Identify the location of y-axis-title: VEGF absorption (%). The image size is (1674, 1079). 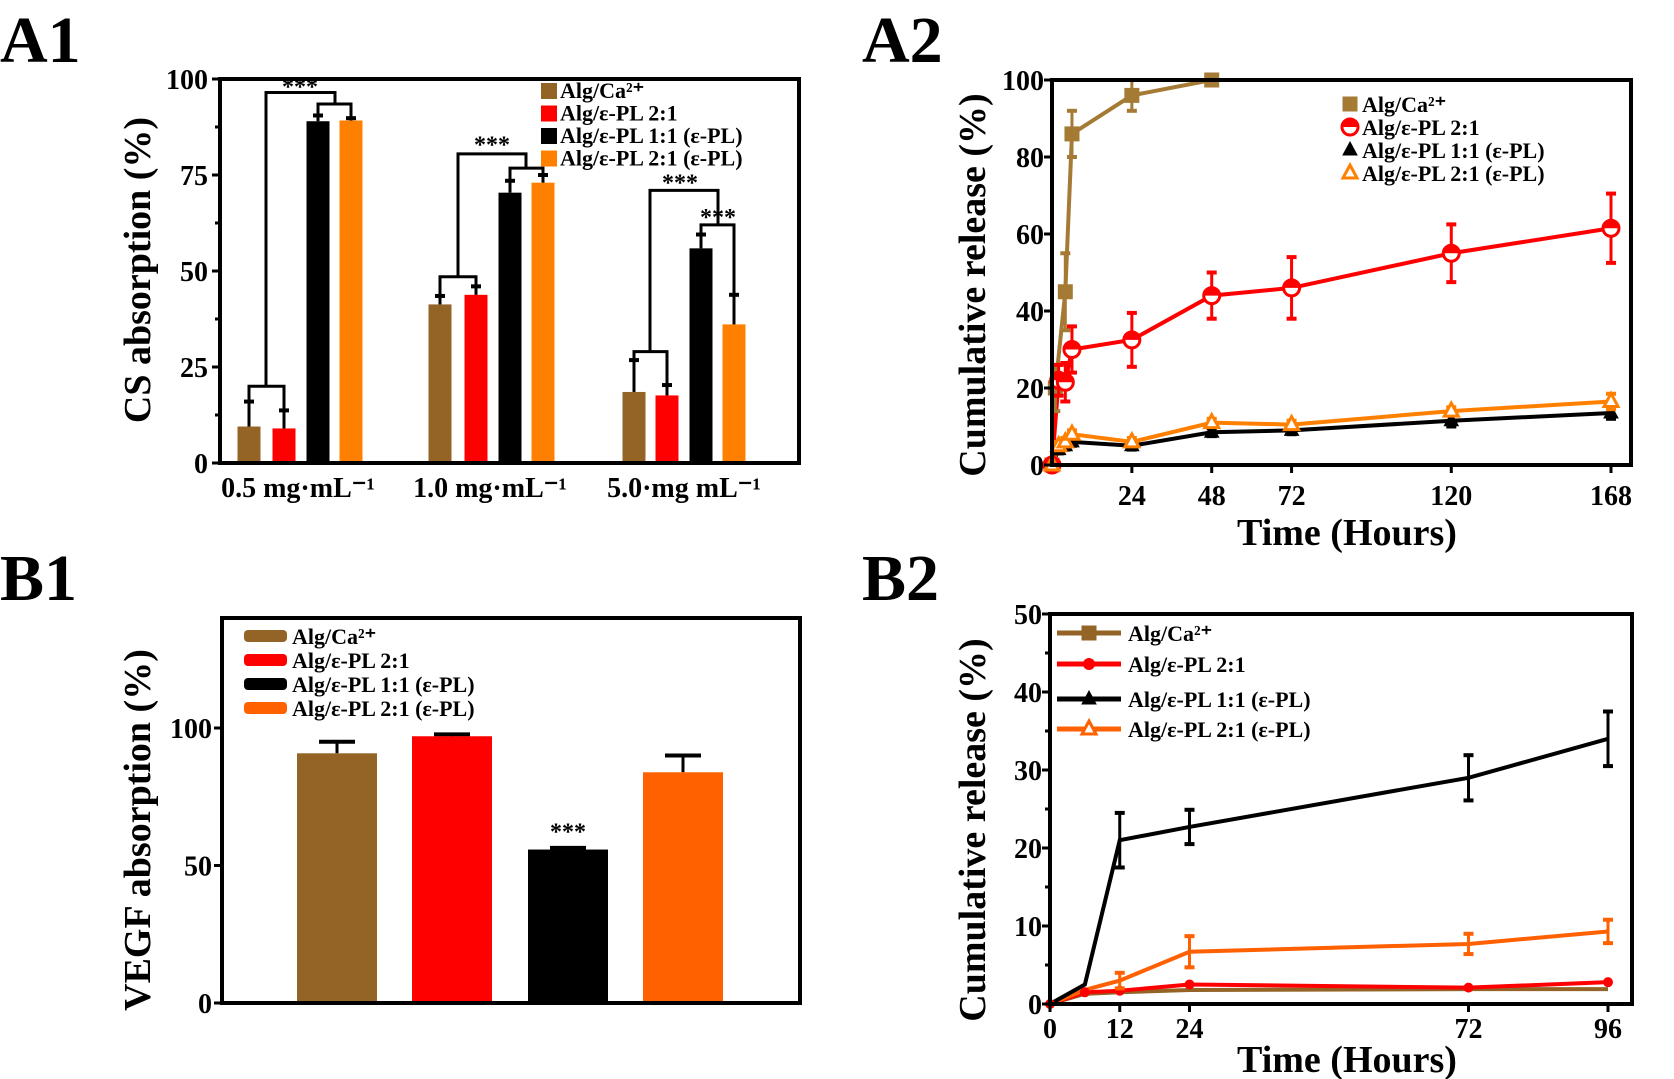
(138, 830).